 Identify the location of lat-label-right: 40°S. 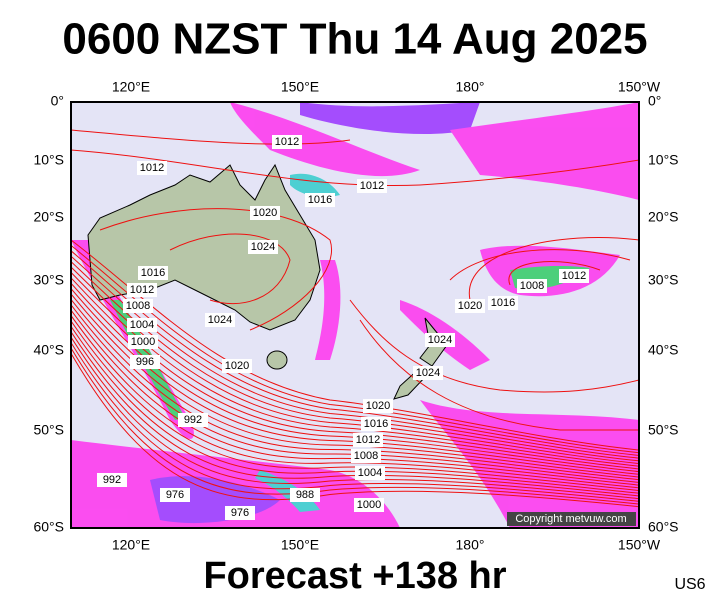
(663, 350).